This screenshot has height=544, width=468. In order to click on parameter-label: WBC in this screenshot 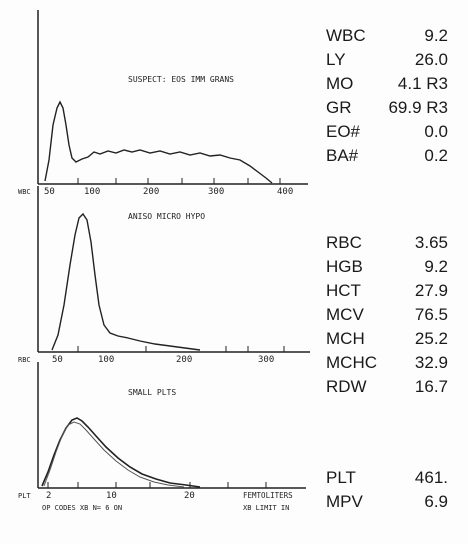, I will do `click(346, 35)`.